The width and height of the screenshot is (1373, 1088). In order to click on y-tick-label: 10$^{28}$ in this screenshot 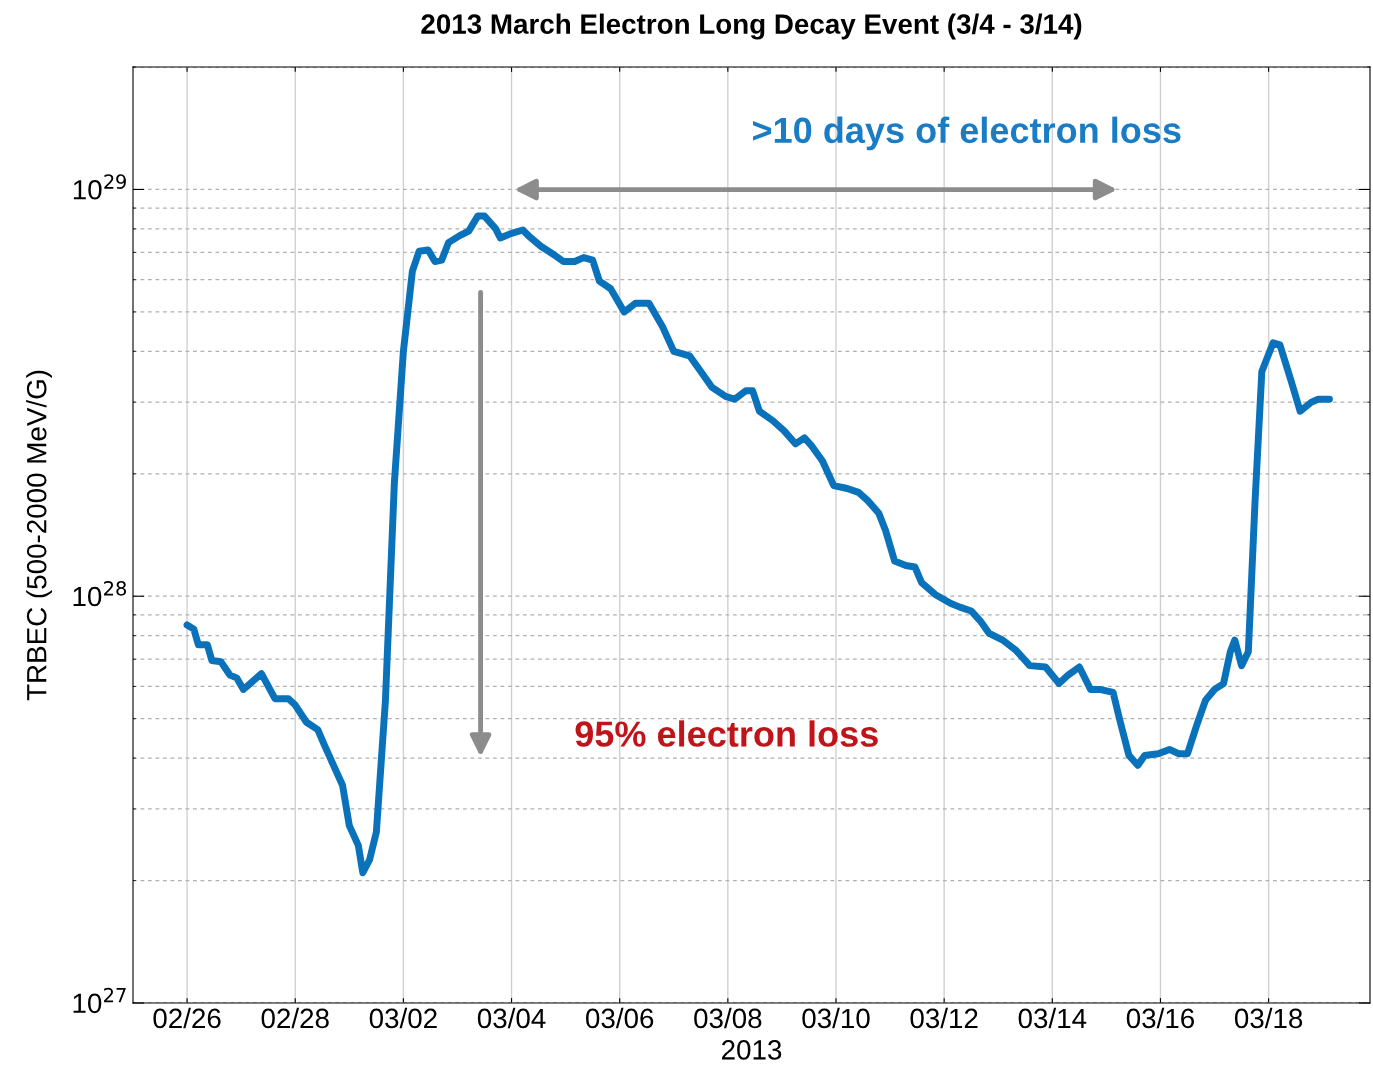, I will do `click(100, 594)`.